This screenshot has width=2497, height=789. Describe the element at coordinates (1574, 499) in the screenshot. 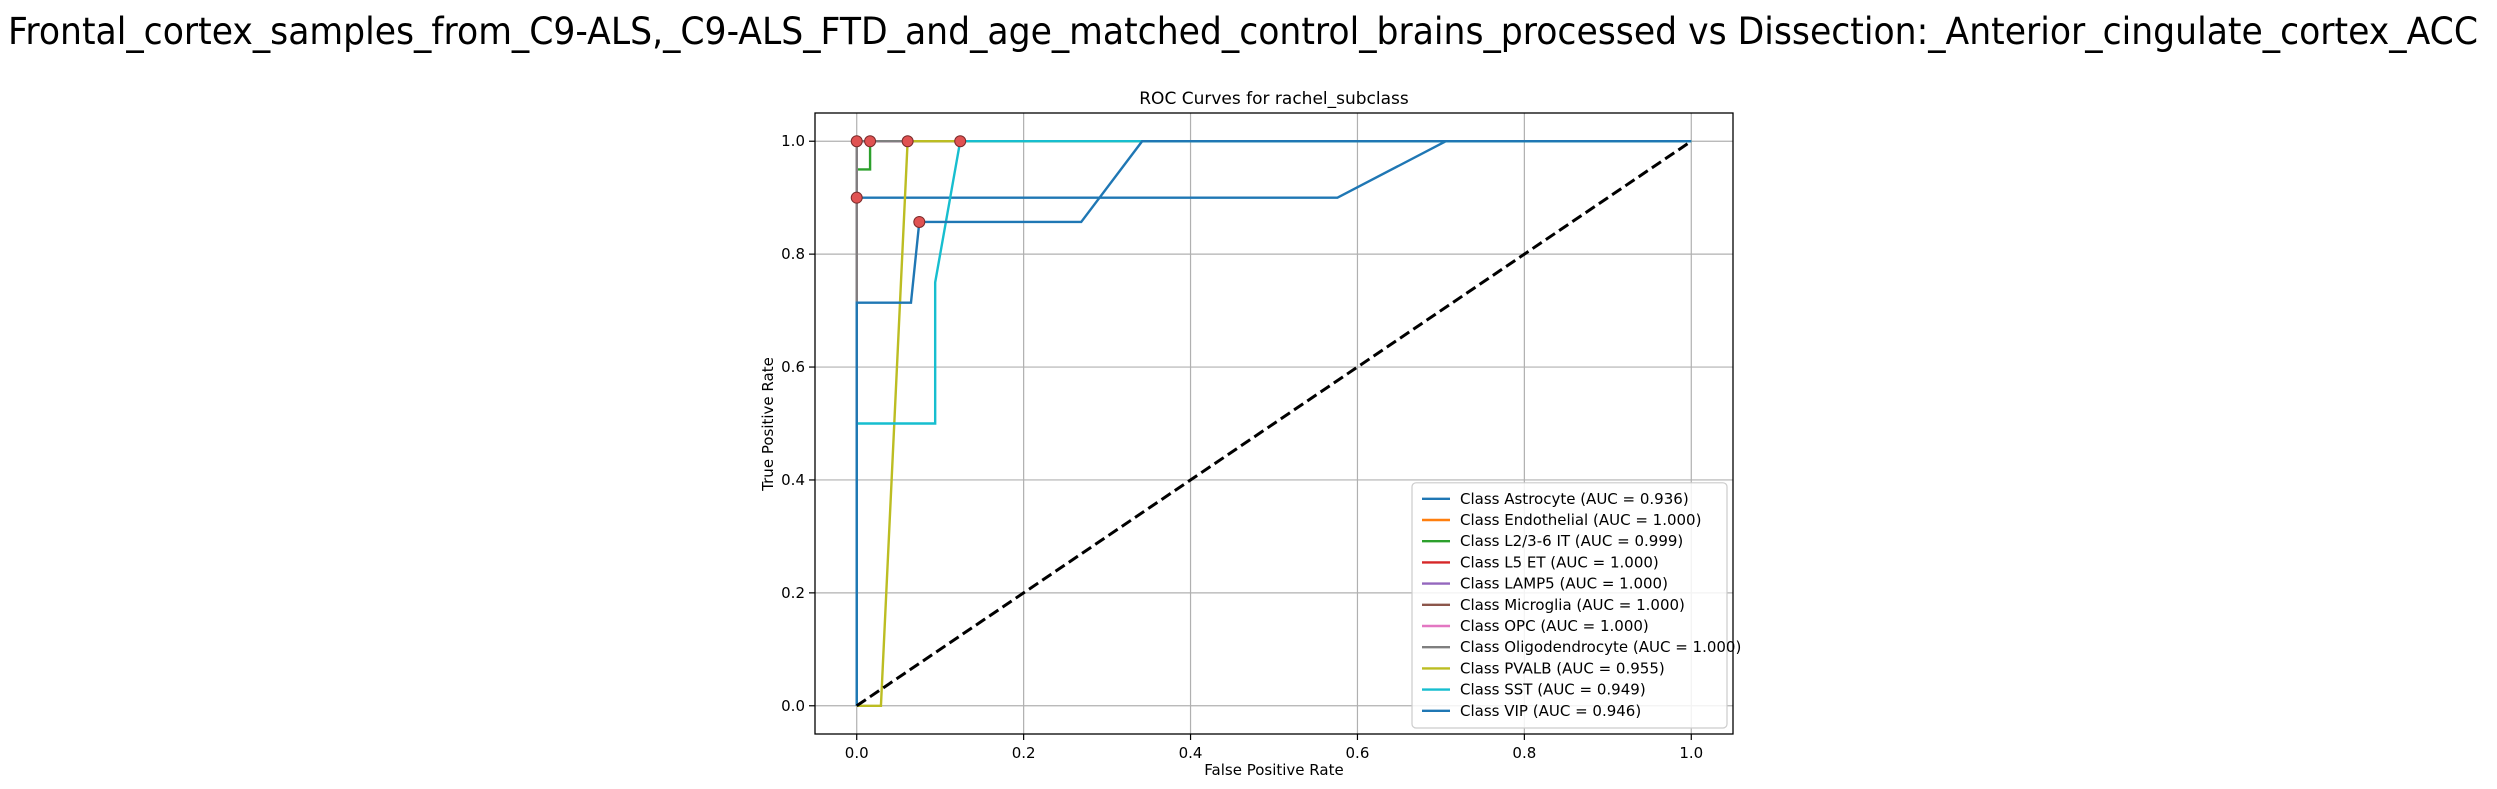

I see `legend-label: Class Astrocyte (AUC = 0.936)` at that location.